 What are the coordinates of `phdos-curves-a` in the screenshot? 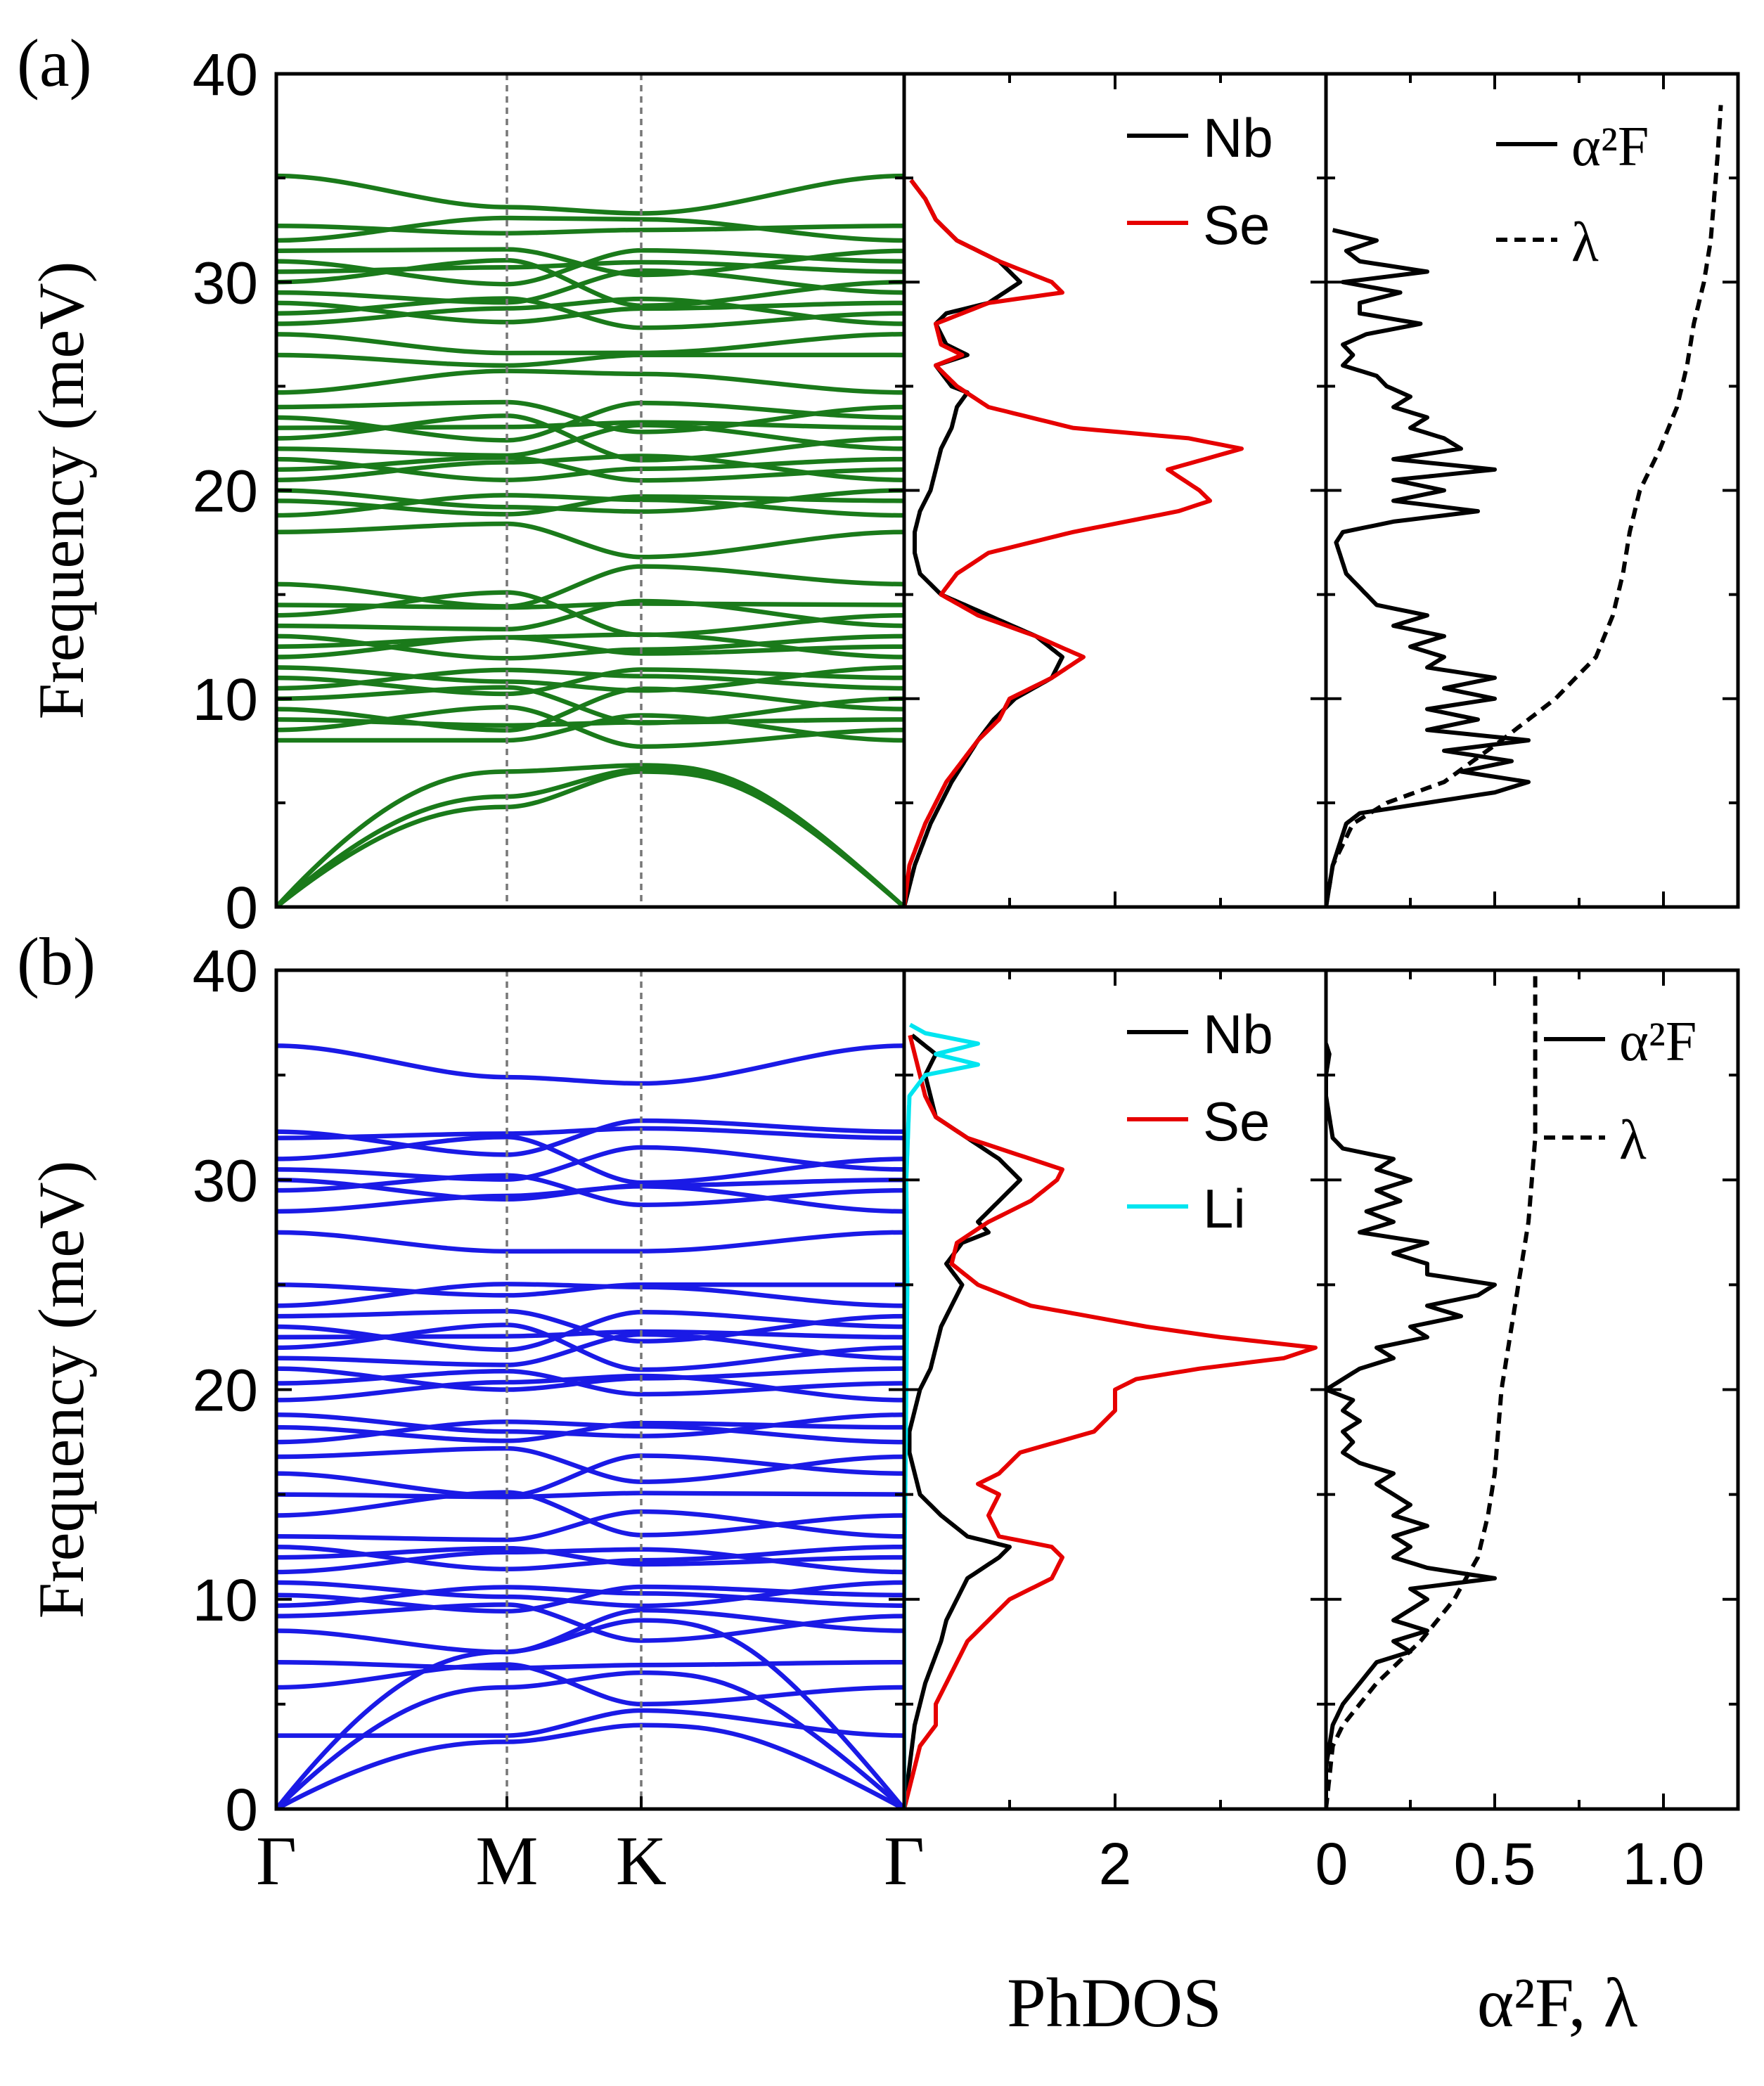 It's located at (1074, 543).